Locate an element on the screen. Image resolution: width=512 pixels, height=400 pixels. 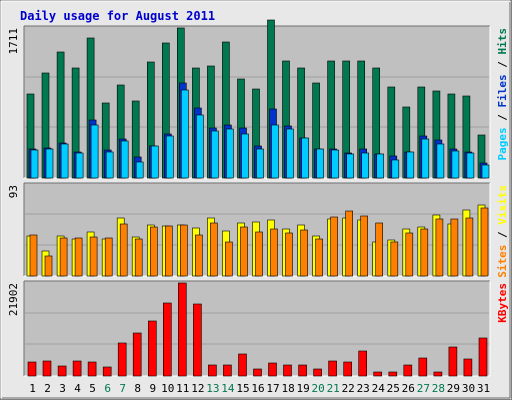
tick-label-day-28: 28 is located at coordinates (438, 388).